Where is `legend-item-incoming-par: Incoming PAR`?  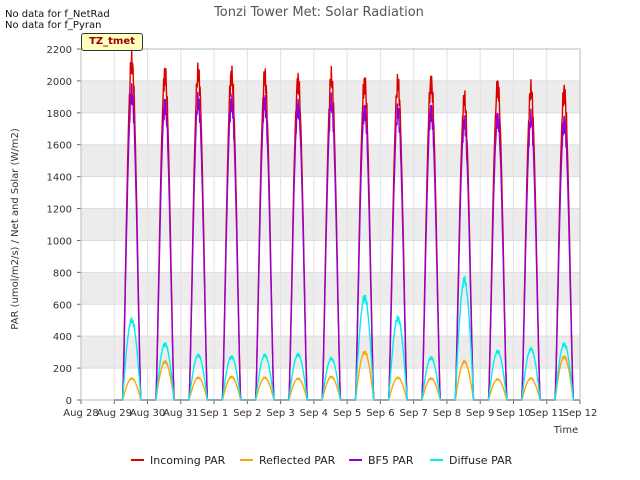 legend-item-incoming-par: Incoming PAR is located at coordinates (178, 461).